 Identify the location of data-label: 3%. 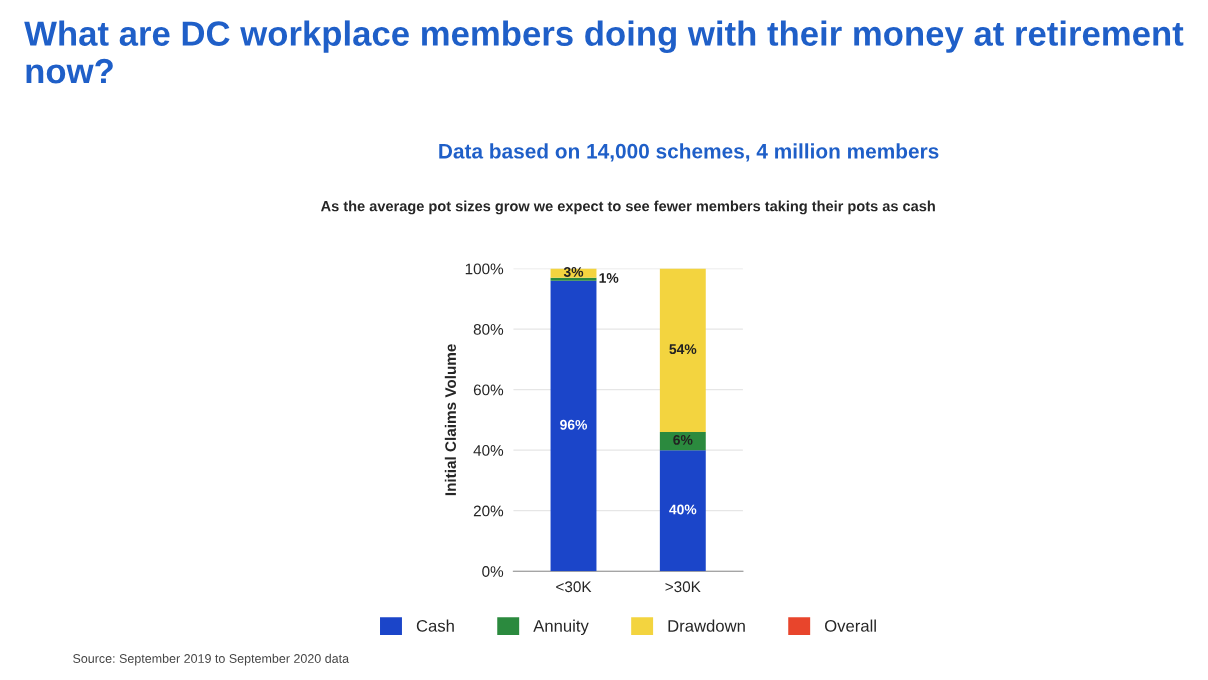
(573, 272).